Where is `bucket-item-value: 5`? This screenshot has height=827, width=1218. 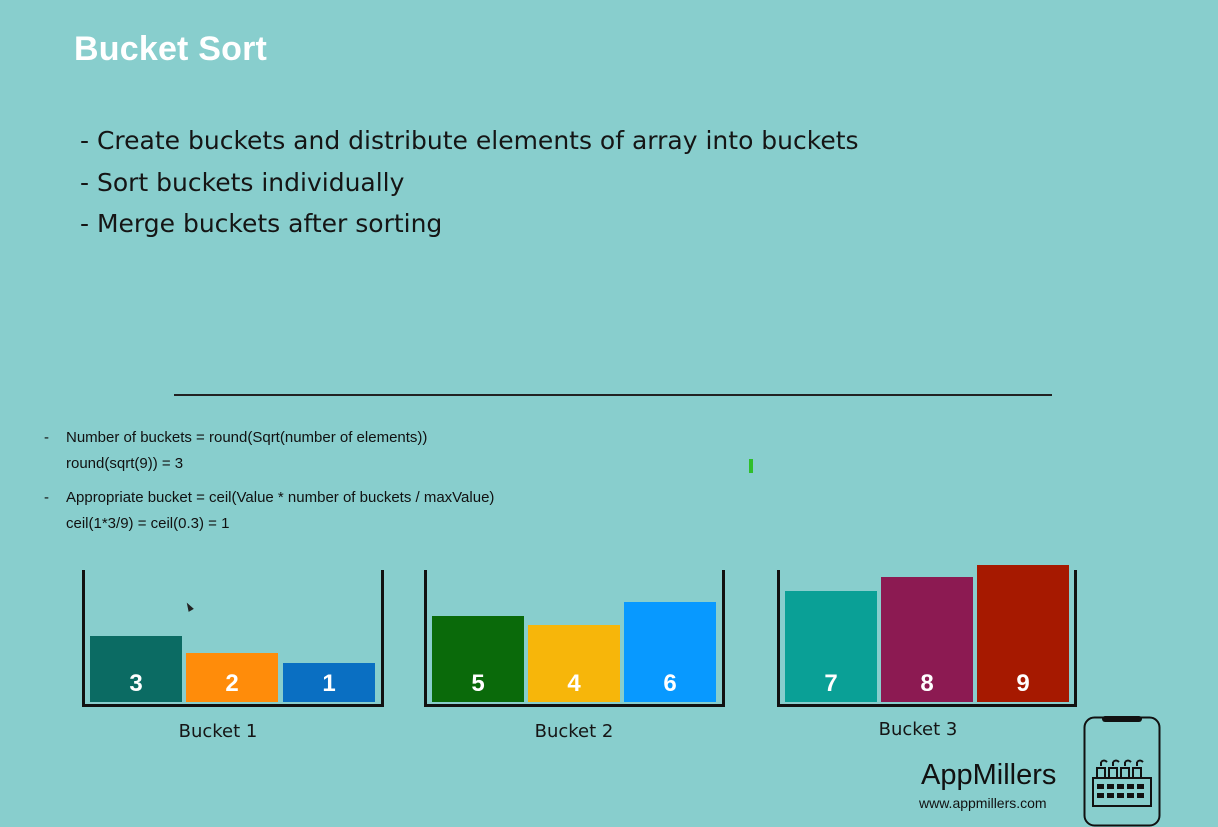
bucket-item-value: 5 is located at coordinates (478, 683).